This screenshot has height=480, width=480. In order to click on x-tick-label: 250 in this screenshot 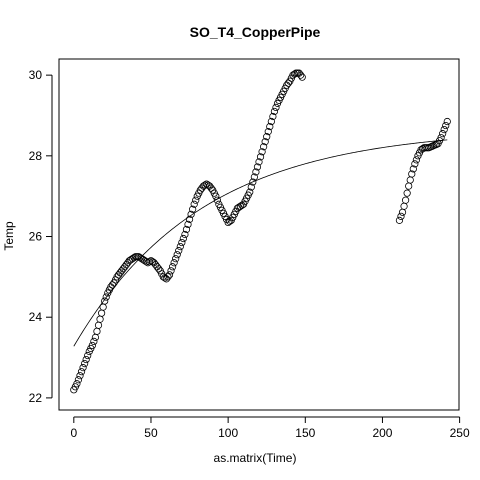, I will do `click(460, 433)`.